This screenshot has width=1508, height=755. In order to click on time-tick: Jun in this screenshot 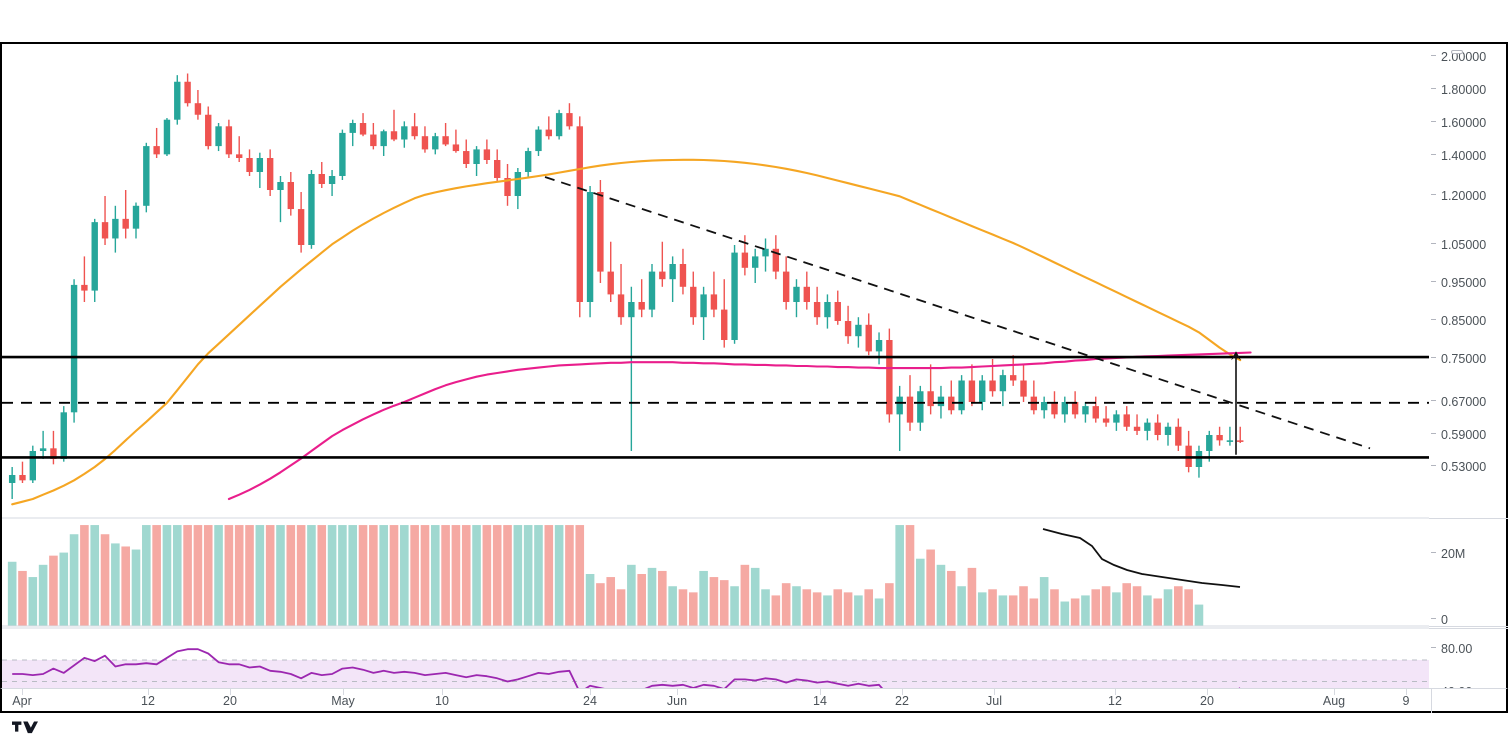, I will do `click(677, 701)`.